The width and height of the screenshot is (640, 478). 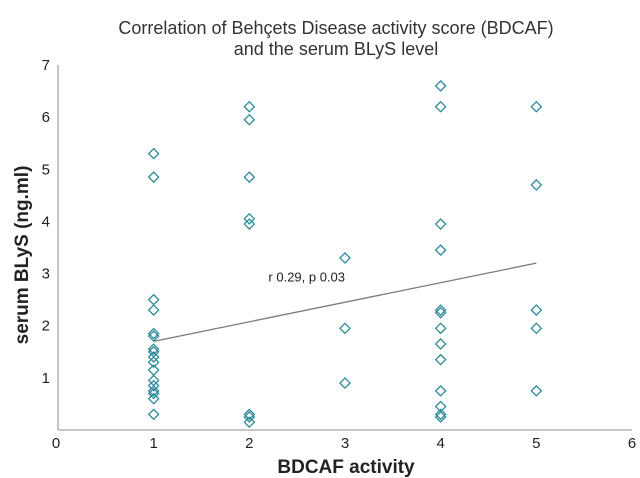 I want to click on trendline-group, so click(x=345, y=302).